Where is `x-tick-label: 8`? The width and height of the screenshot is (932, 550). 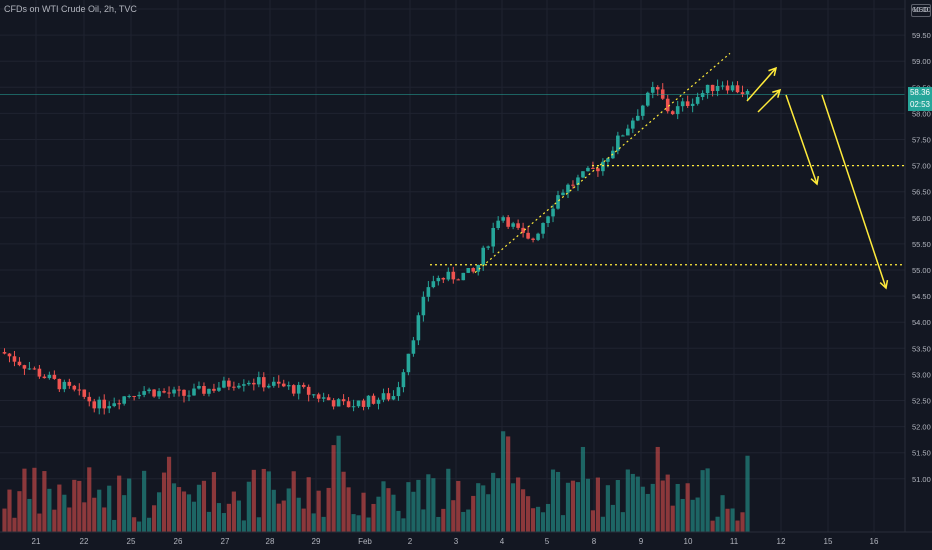 x-tick-label: 8 is located at coordinates (594, 541).